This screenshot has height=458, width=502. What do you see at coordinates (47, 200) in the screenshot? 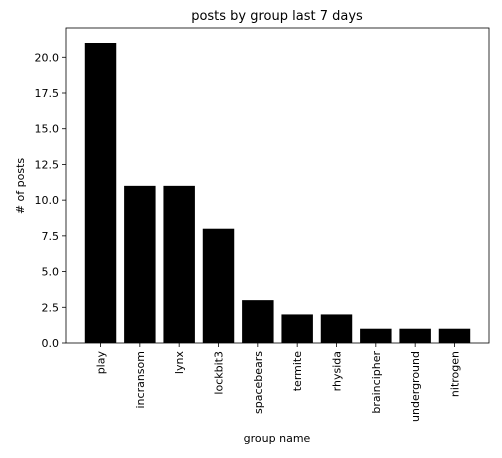
I see `y-tick-label: 10.0` at bounding box center [47, 200].